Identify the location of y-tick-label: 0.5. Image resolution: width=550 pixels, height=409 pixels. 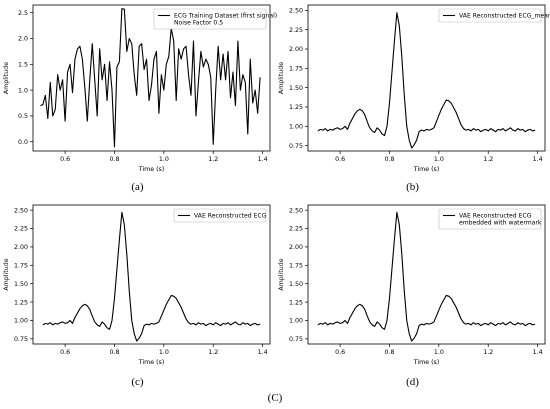
(23, 116).